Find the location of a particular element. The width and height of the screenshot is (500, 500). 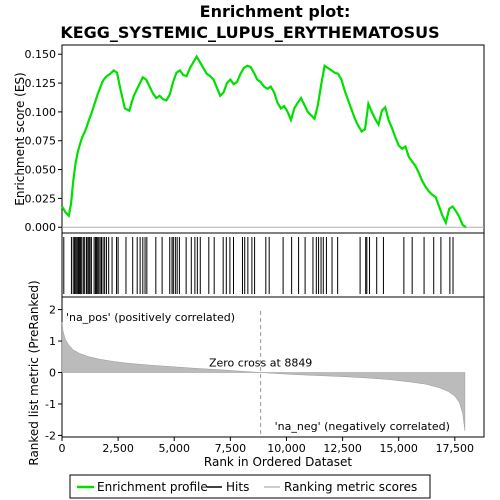

metric-y-tick-label: 1 is located at coordinates (52, 341).